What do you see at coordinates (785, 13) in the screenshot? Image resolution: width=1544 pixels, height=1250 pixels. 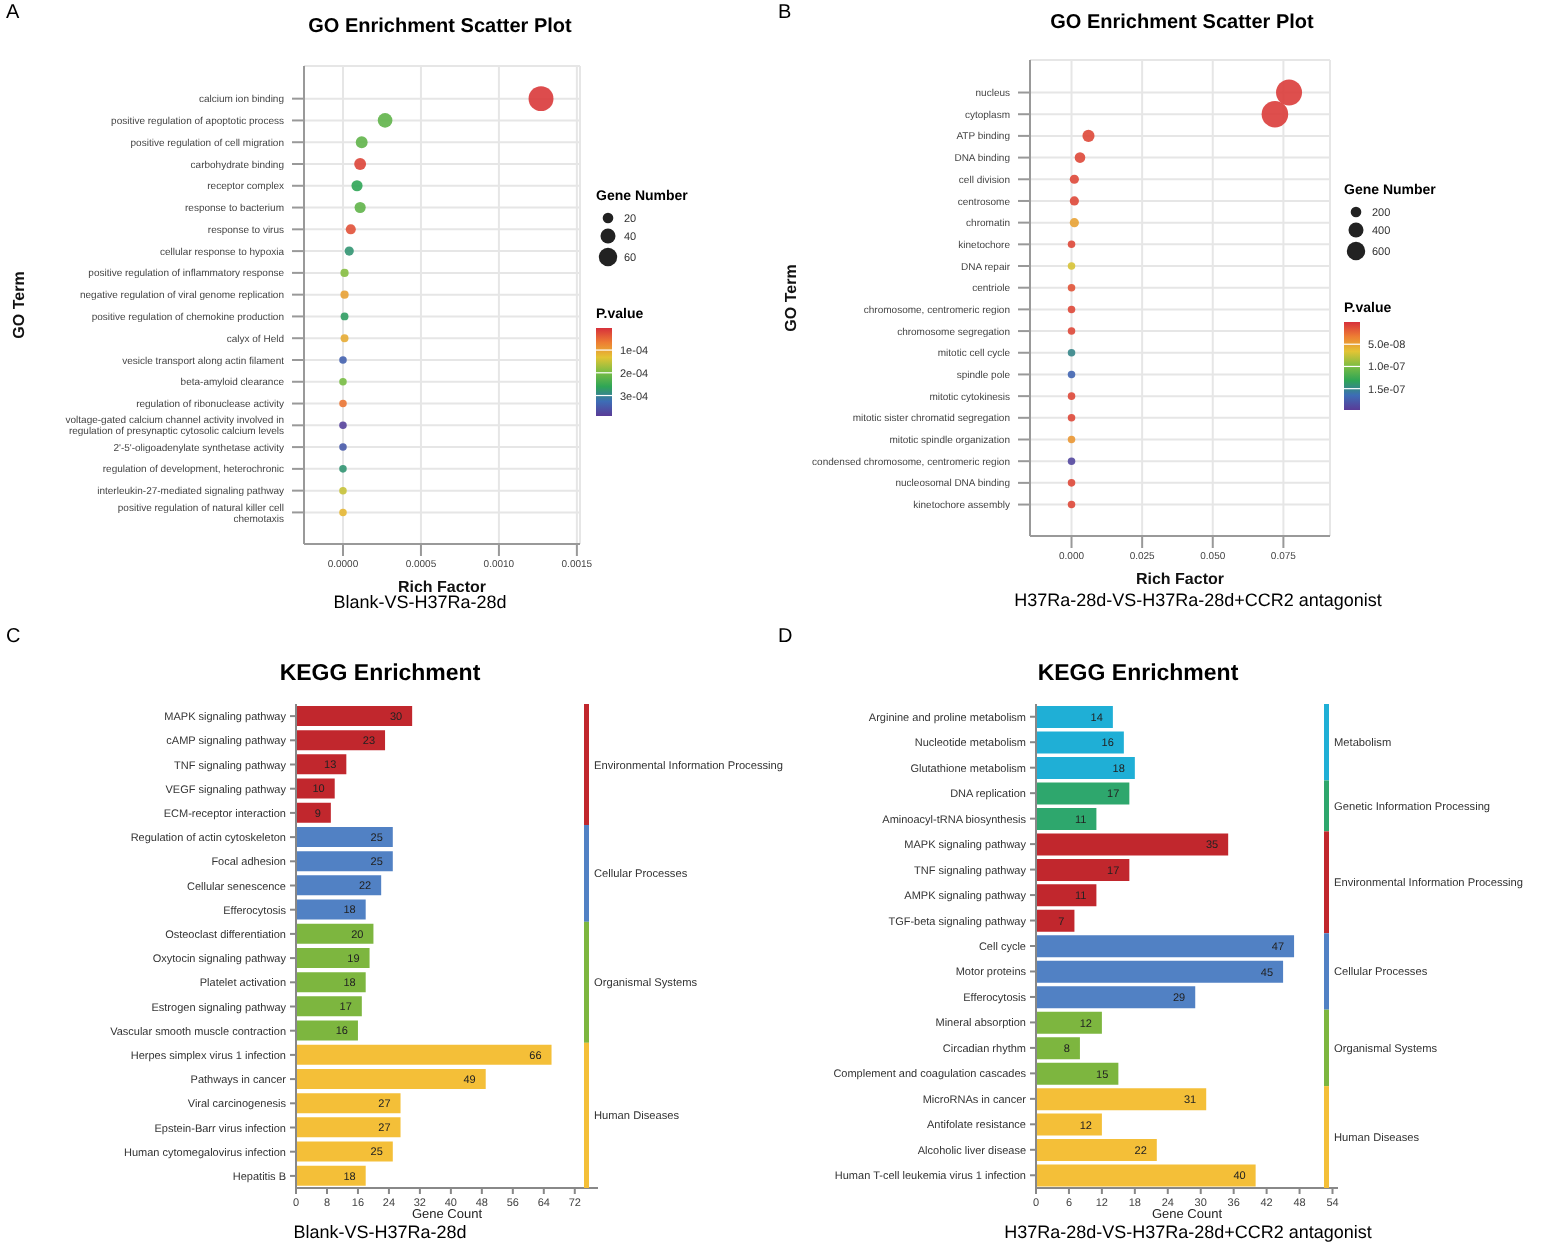 I see `text: B` at bounding box center [785, 13].